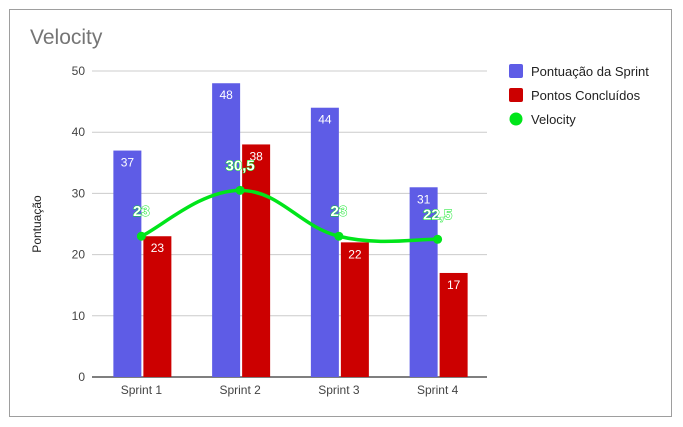  I want to click on bar-data-label: 17, so click(454, 285).